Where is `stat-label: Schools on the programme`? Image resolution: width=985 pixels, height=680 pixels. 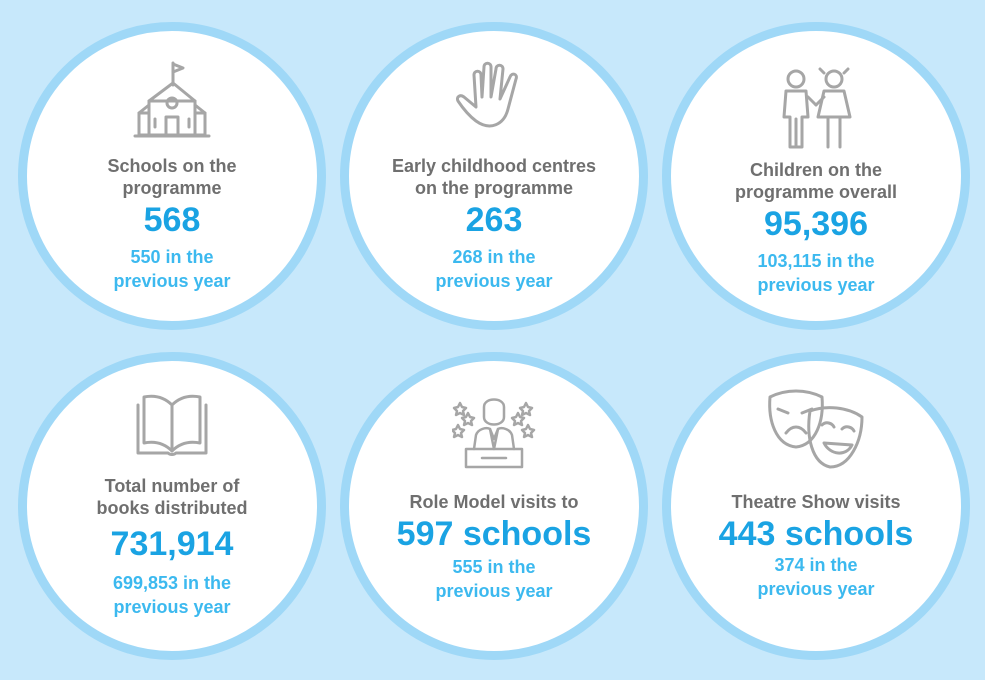
stat-label: Schools on the programme is located at coordinates (172, 177).